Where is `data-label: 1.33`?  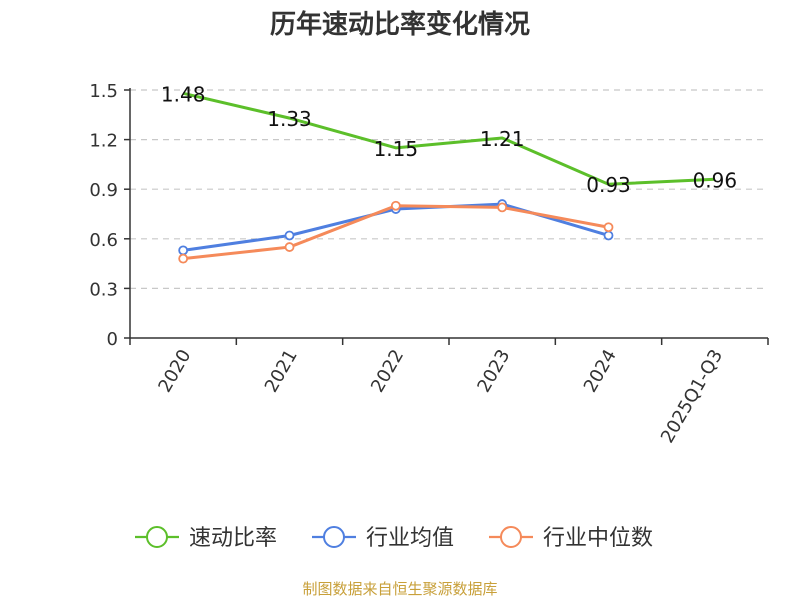 data-label: 1.33 is located at coordinates (289, 119).